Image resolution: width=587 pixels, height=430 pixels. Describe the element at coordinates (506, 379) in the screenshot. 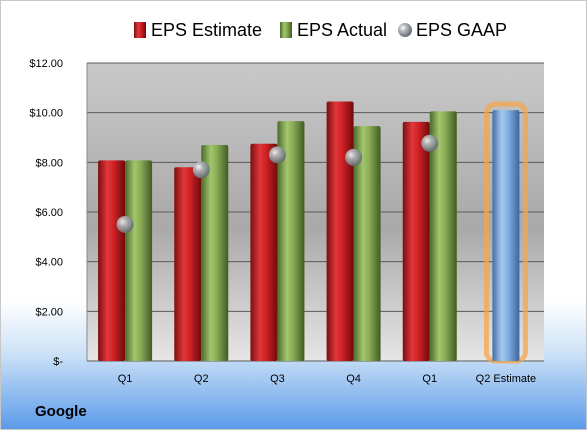

I see `x-tick-label: Q2 Estimate` at that location.